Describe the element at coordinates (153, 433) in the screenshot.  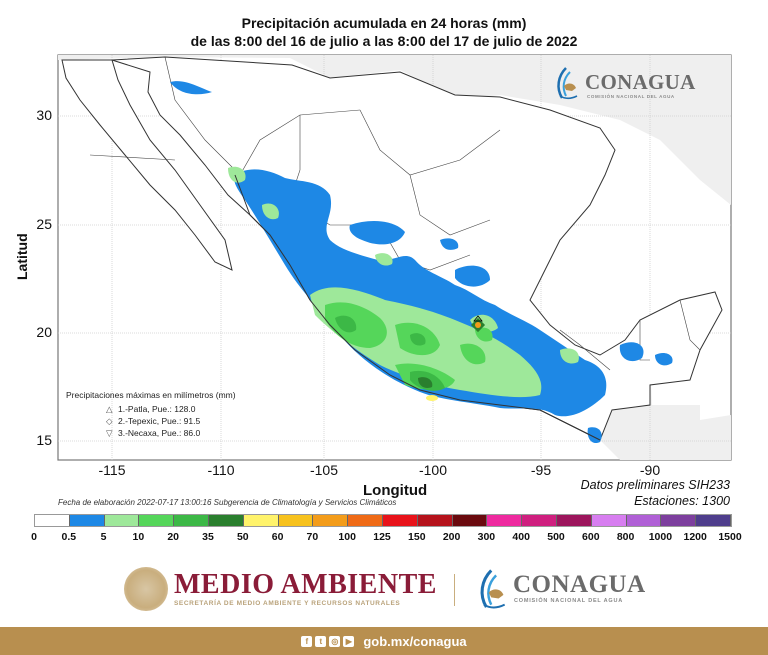
I see `max-precip-item: ▽ 3.-Necaxa, Pue.: 86.0` at that location.